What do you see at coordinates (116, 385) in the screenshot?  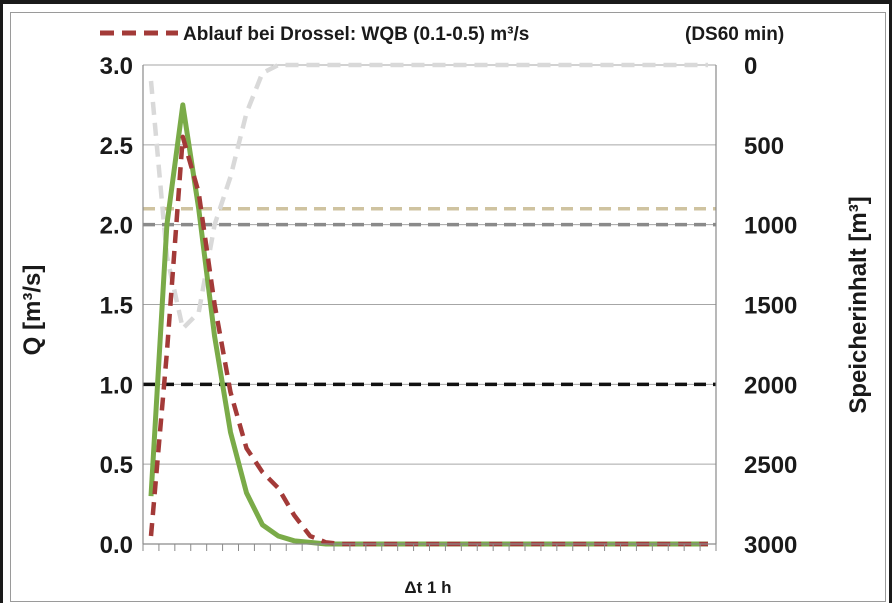 I see `y-left-tick-label-2: 1.0` at bounding box center [116, 385].